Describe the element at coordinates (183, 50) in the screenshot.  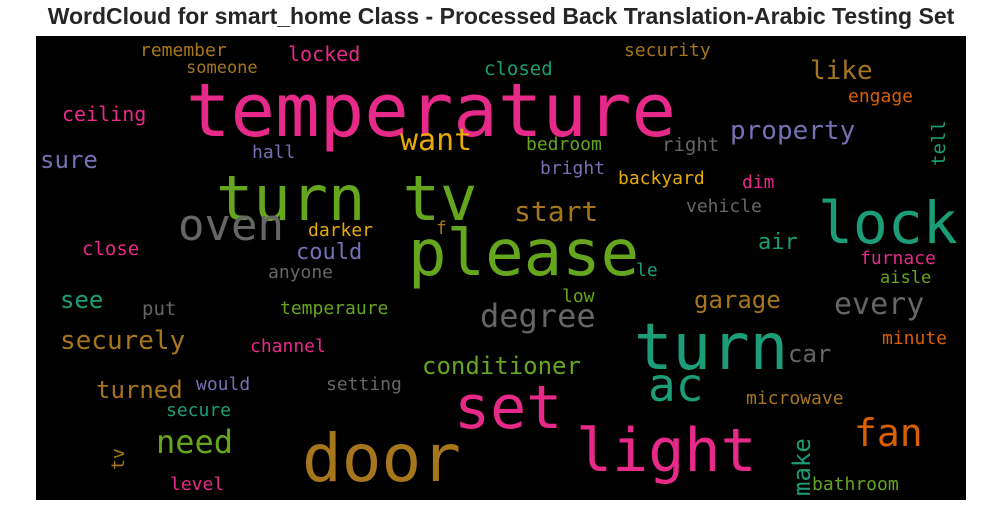
I see `word-remember: remember` at that location.